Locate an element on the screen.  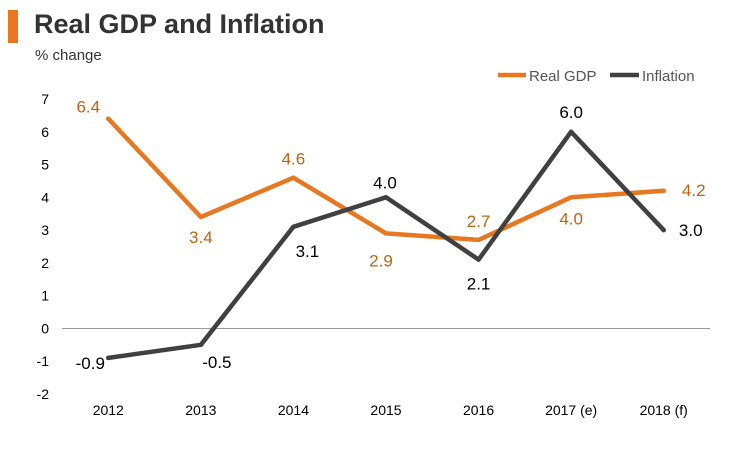
legend-label-inflation: Inflation is located at coordinates (668, 76).